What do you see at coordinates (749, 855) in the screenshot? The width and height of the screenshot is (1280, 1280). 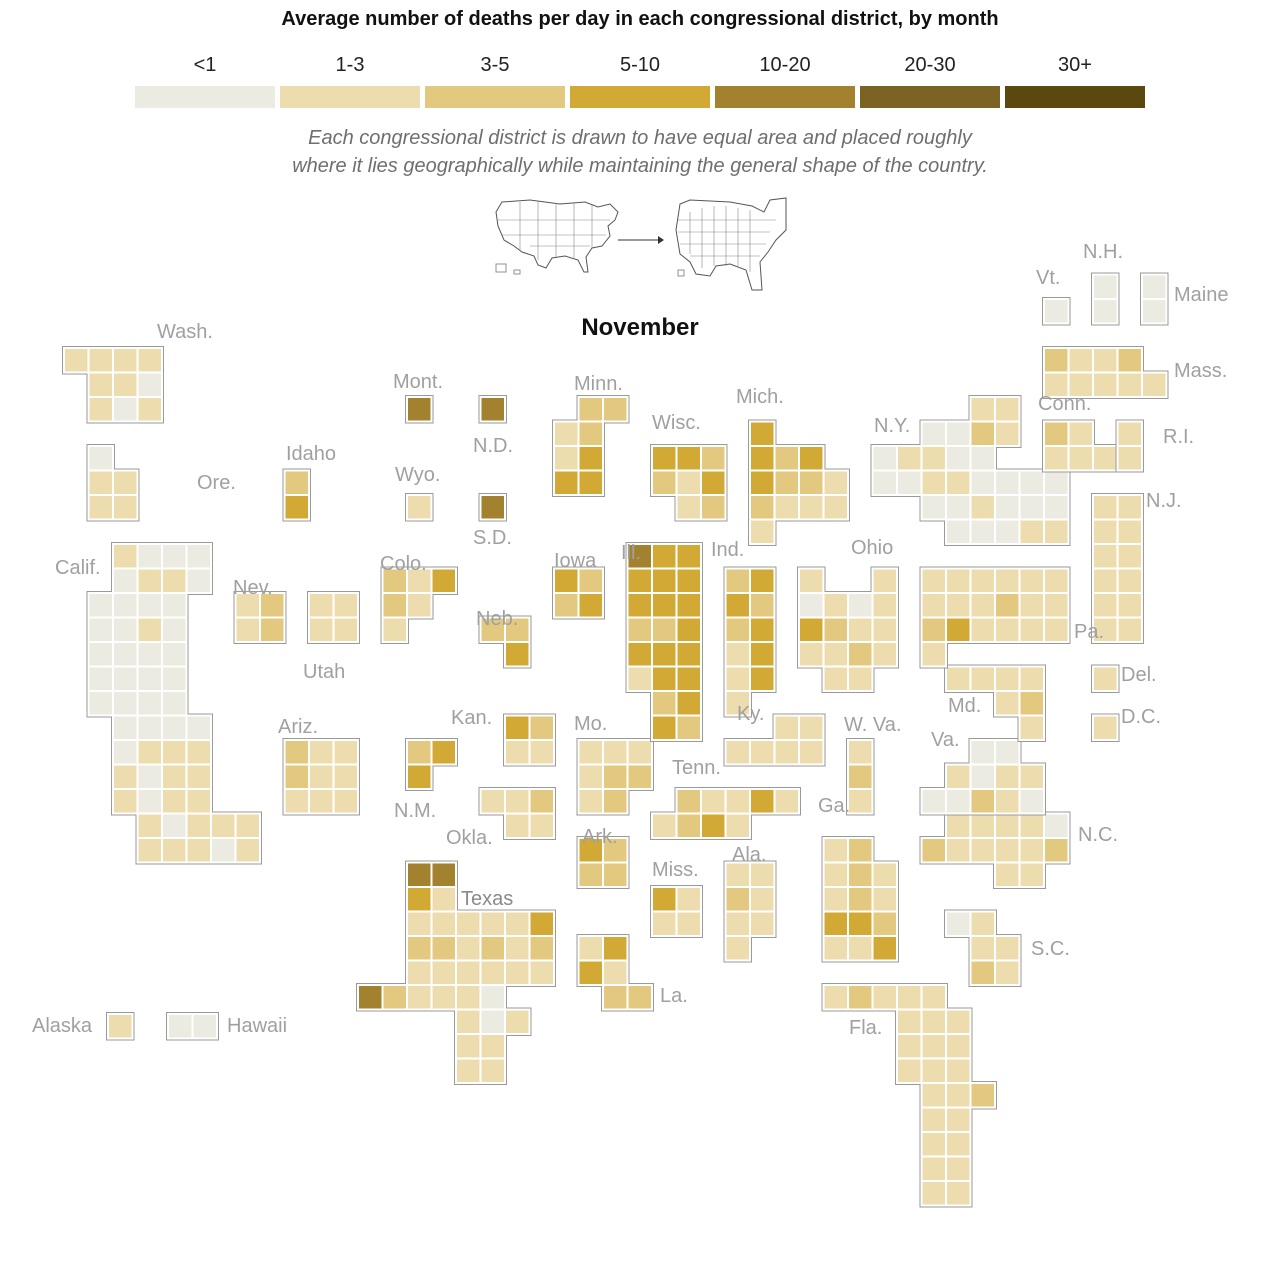 I see `state-label-ala: Ala.` at bounding box center [749, 855].